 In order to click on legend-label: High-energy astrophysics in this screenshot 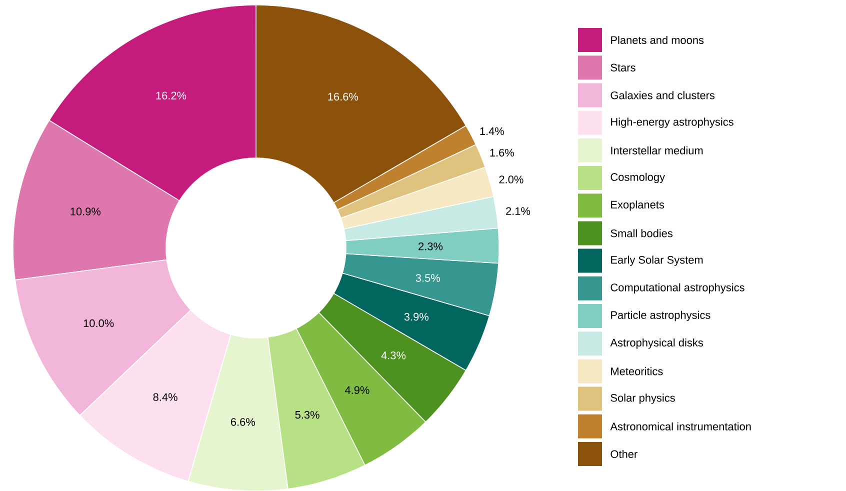, I will do `click(672, 123)`.